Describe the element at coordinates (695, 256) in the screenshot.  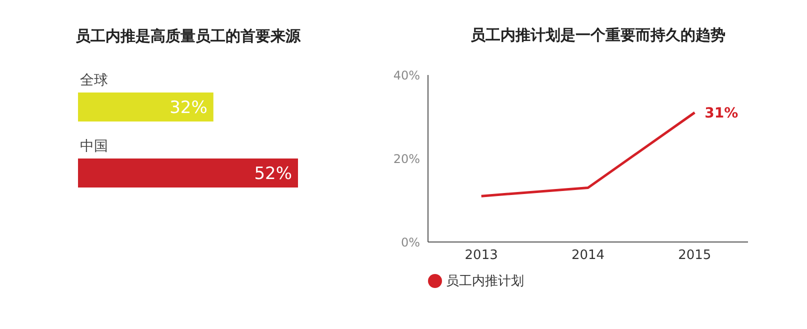
I see `x-tick-label: 2015` at that location.